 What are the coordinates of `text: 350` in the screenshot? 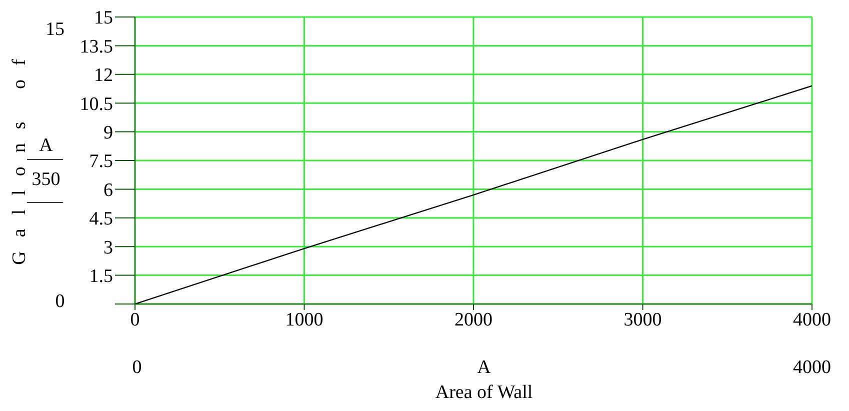 It's located at (46, 180).